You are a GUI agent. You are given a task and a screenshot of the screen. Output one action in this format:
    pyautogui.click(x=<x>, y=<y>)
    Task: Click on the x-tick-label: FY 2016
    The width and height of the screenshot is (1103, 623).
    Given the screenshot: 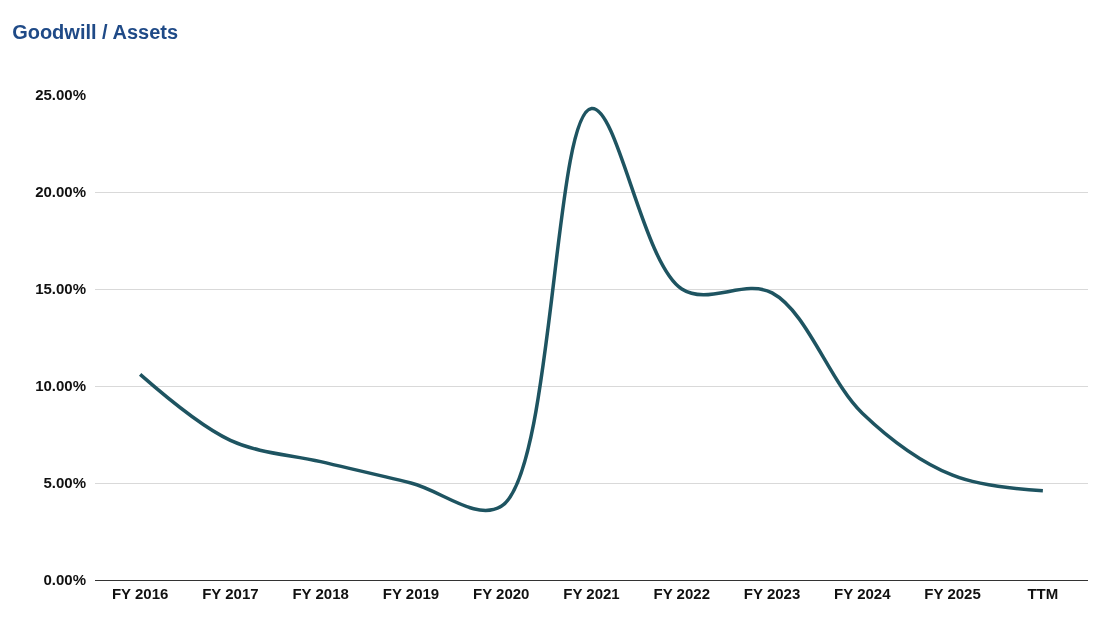 What is the action you would take?
    pyautogui.click(x=140, y=593)
    